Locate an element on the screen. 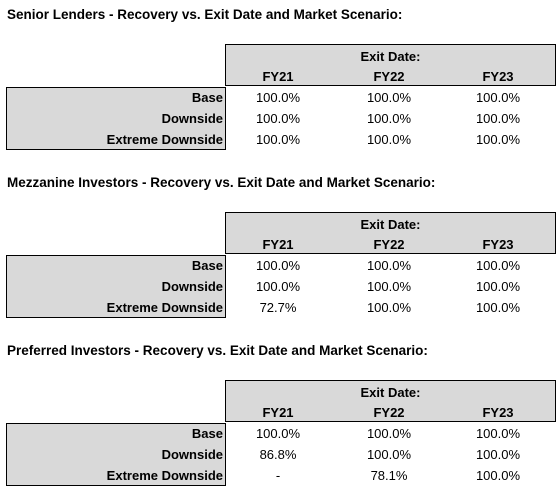  value-cell: - is located at coordinates (278, 475).